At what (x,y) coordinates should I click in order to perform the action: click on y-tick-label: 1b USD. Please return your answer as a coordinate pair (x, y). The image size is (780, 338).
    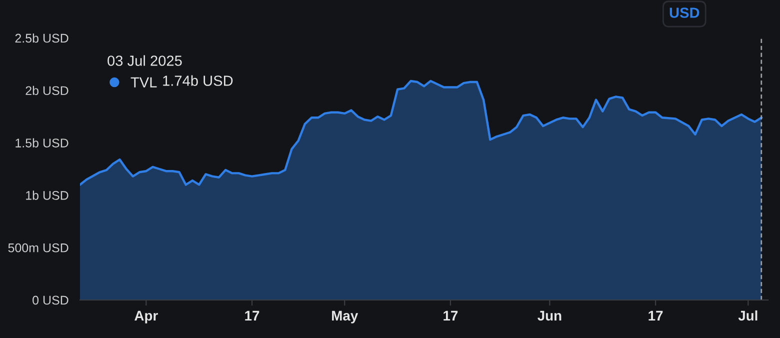
    Looking at the image, I should click on (47, 195).